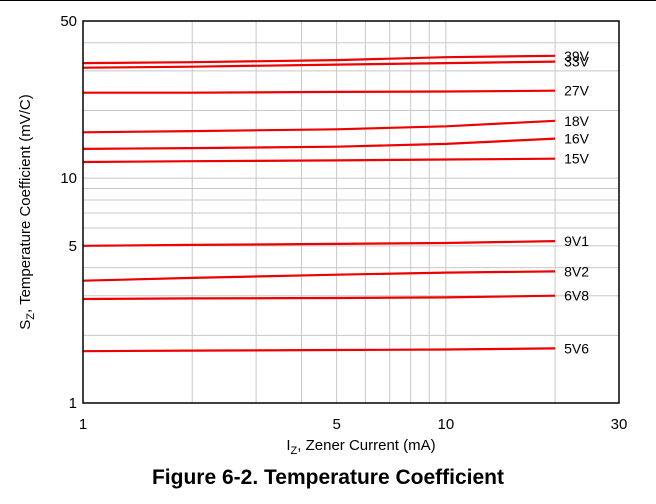 Image resolution: width=656 pixels, height=504 pixels. What do you see at coordinates (577, 159) in the screenshot?
I see `series-label-15v: 15V` at bounding box center [577, 159].